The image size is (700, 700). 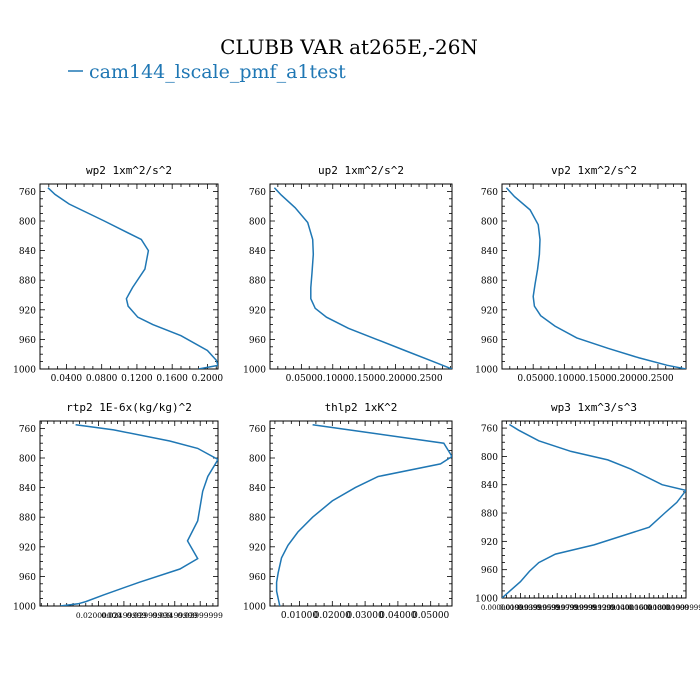 I want to click on x-tick-label: 0.00000000, so click(x=502, y=608).